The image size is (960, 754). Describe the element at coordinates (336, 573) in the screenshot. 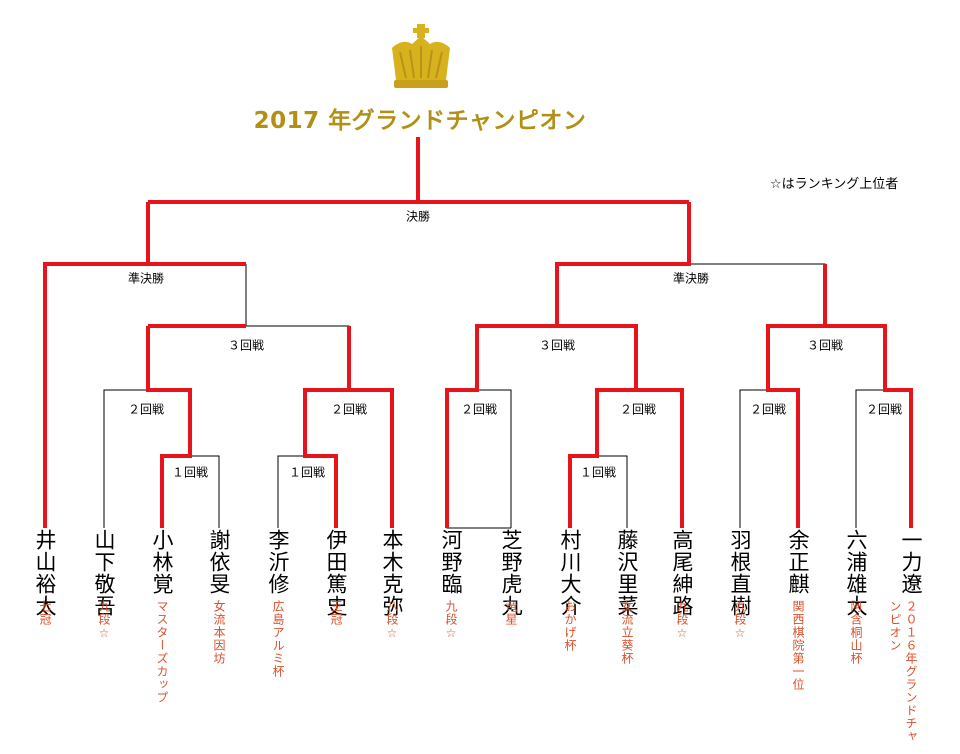

I see `player-name: 伊田篤史` at that location.